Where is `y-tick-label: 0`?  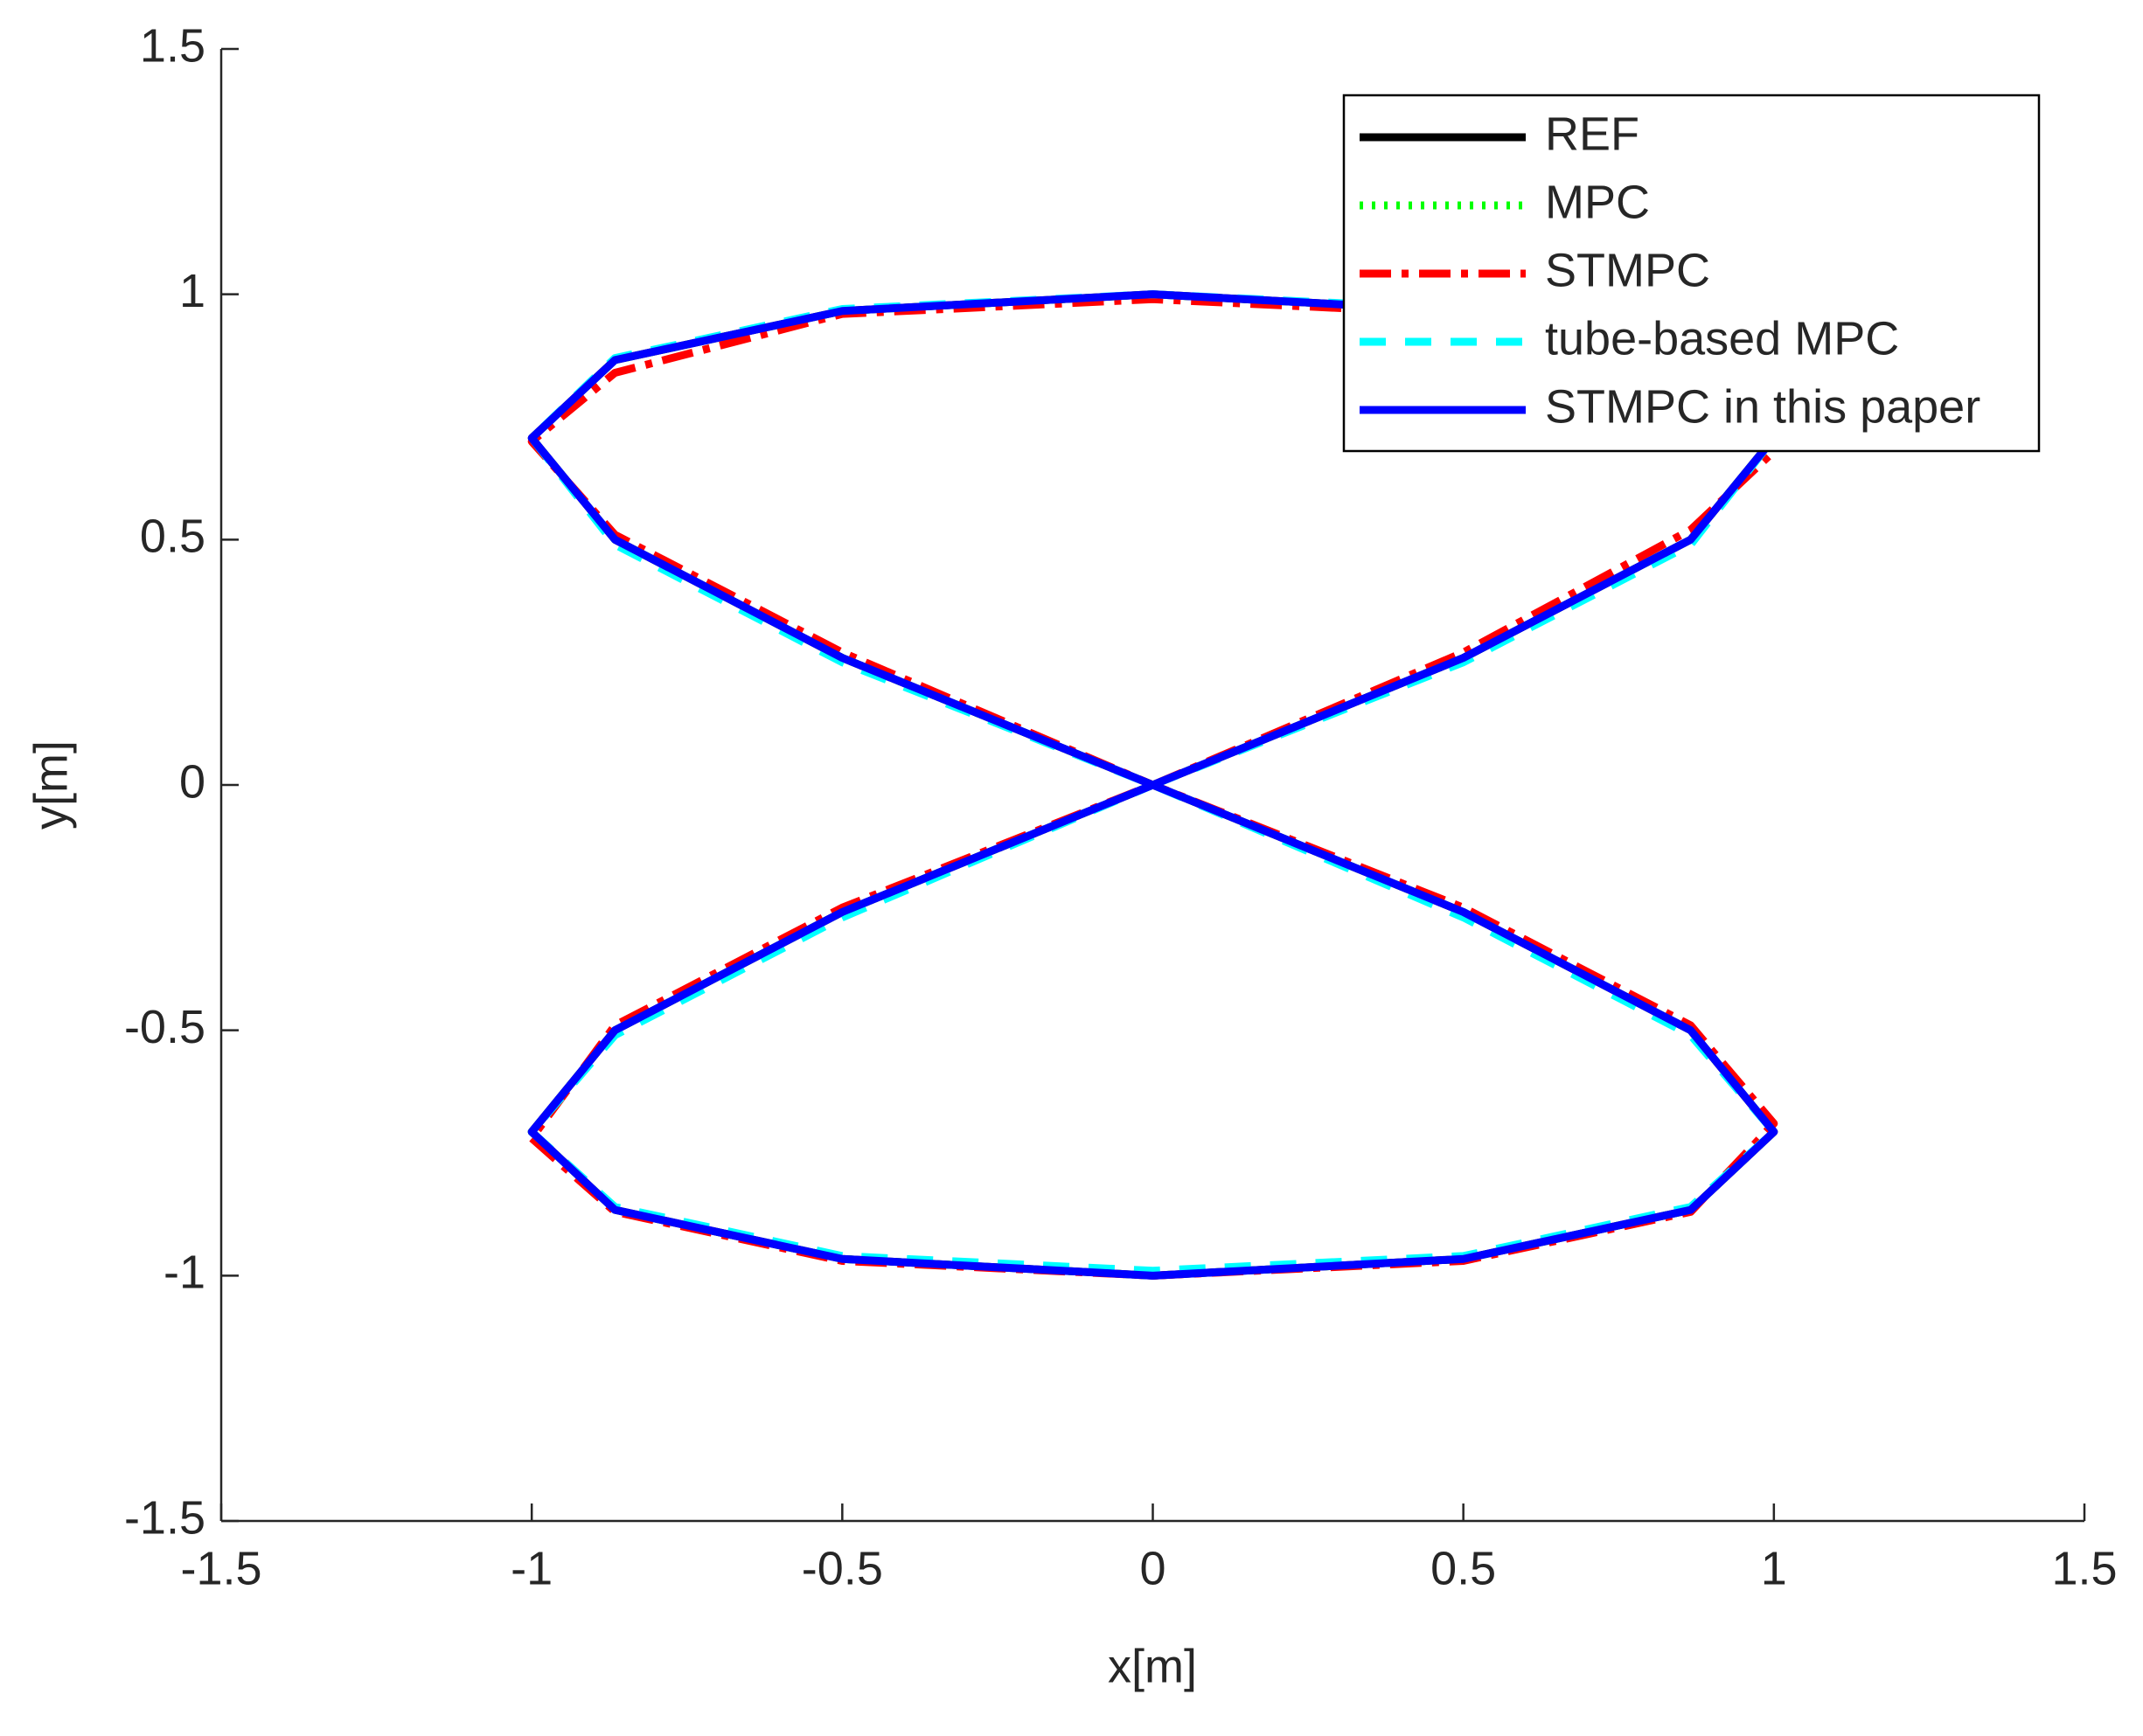 y-tick-label: 0 is located at coordinates (192, 781).